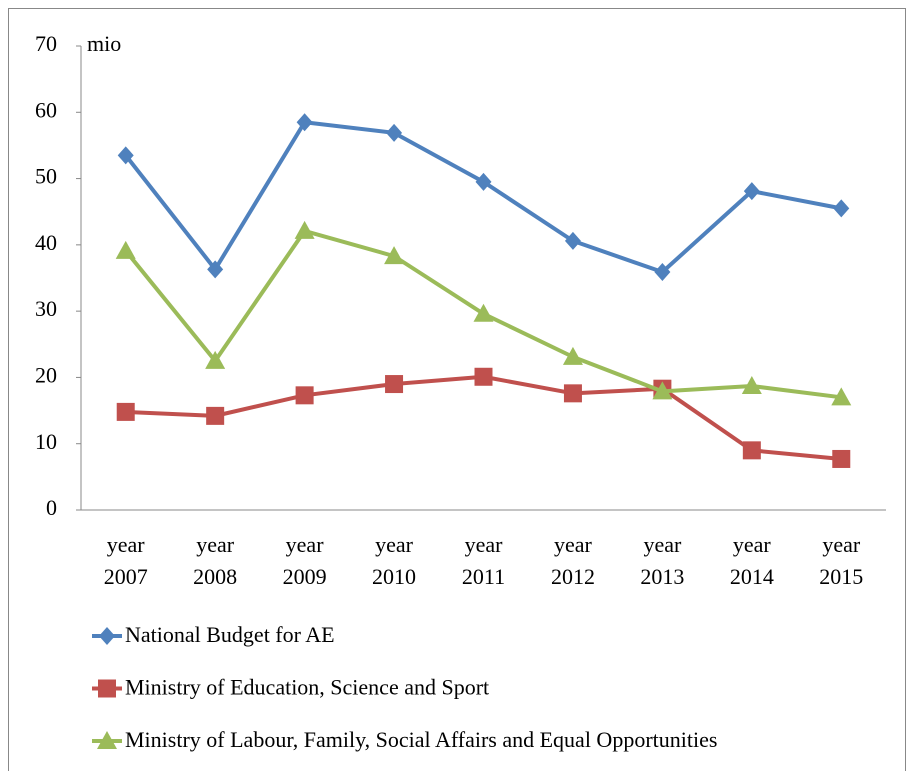 This screenshot has width=907, height=771. Describe the element at coordinates (46, 109) in the screenshot. I see `y-tick-label: 60` at that location.